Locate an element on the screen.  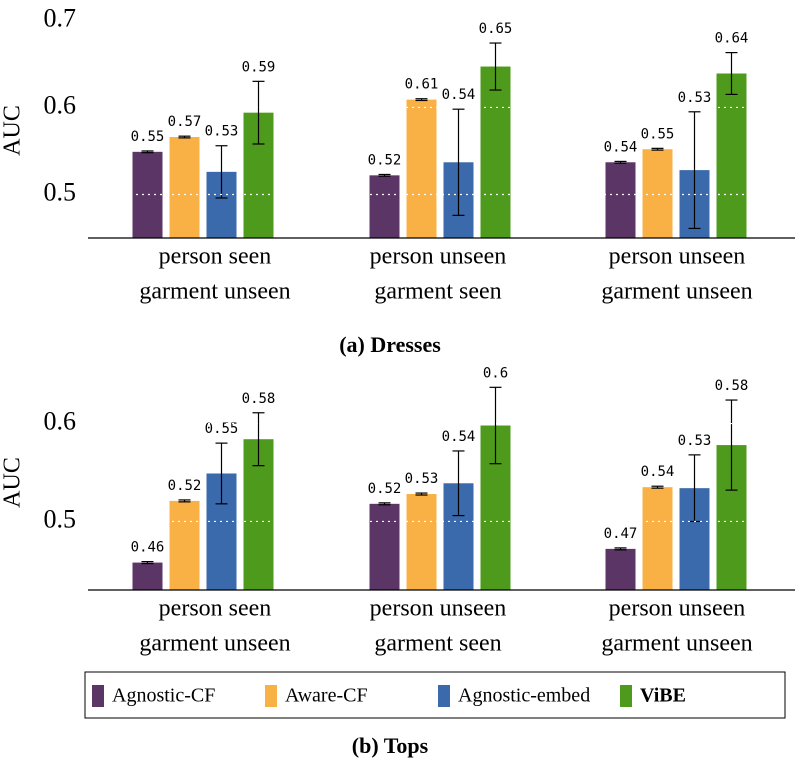
legend-label: Agnostic-CF is located at coordinates (163, 696).